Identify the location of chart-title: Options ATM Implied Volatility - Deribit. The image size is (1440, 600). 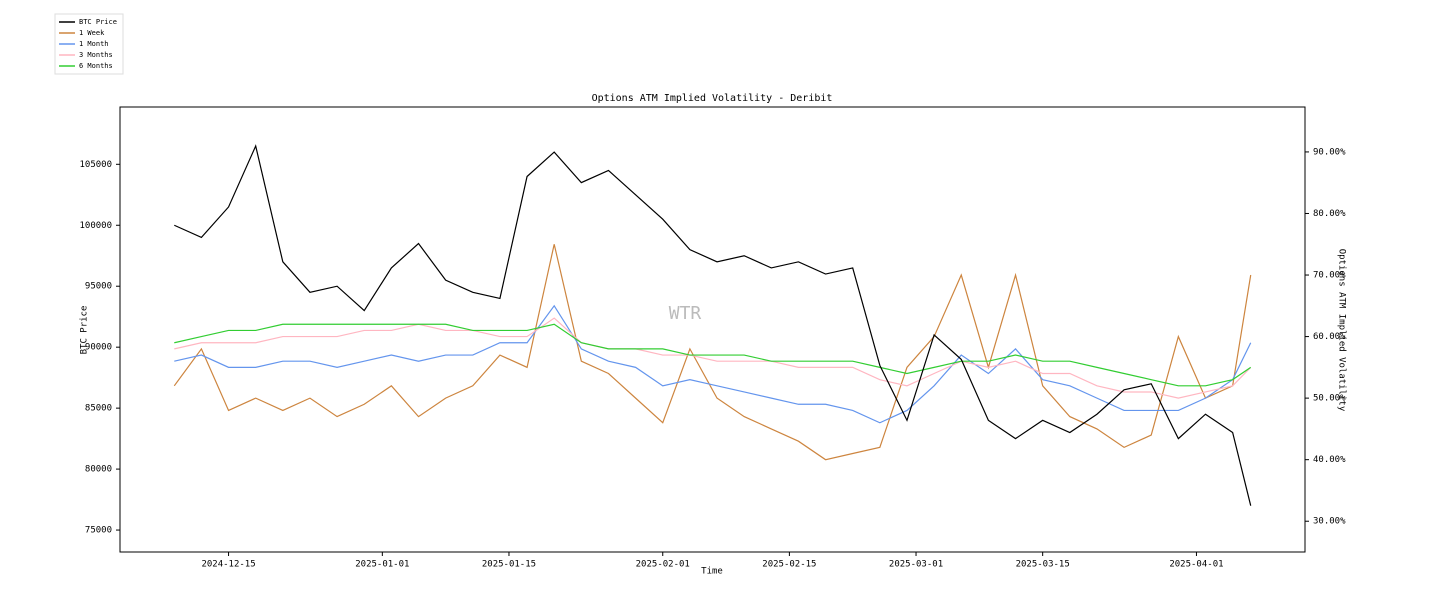
(712, 98).